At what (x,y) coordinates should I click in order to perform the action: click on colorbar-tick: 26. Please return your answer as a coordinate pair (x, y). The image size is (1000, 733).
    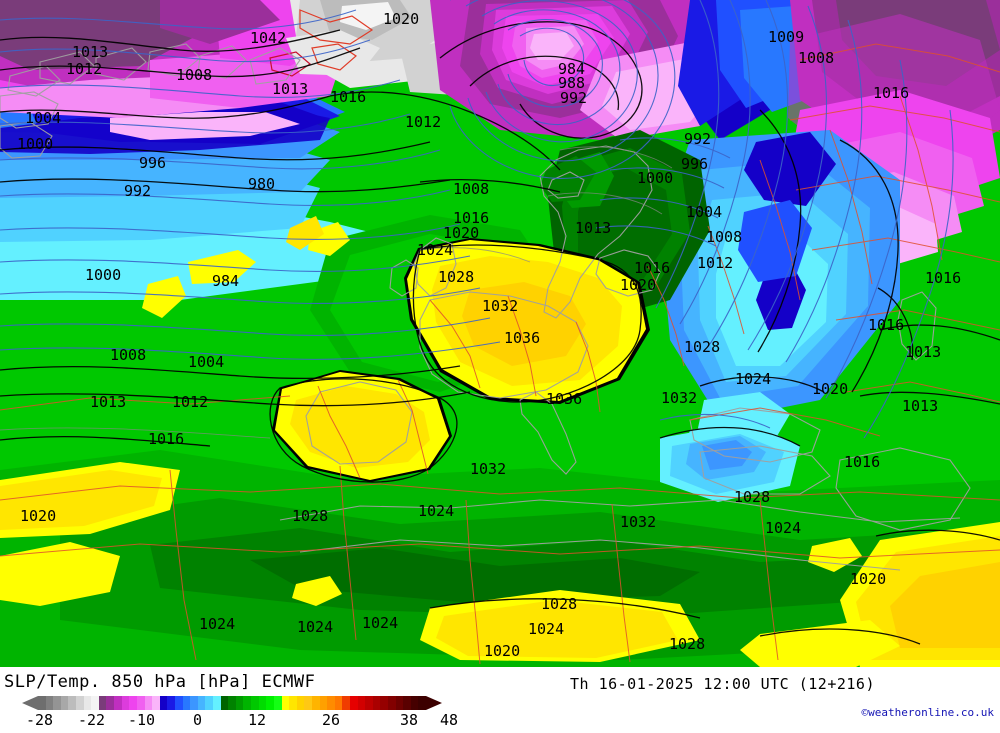
    Looking at the image, I should click on (331, 720).